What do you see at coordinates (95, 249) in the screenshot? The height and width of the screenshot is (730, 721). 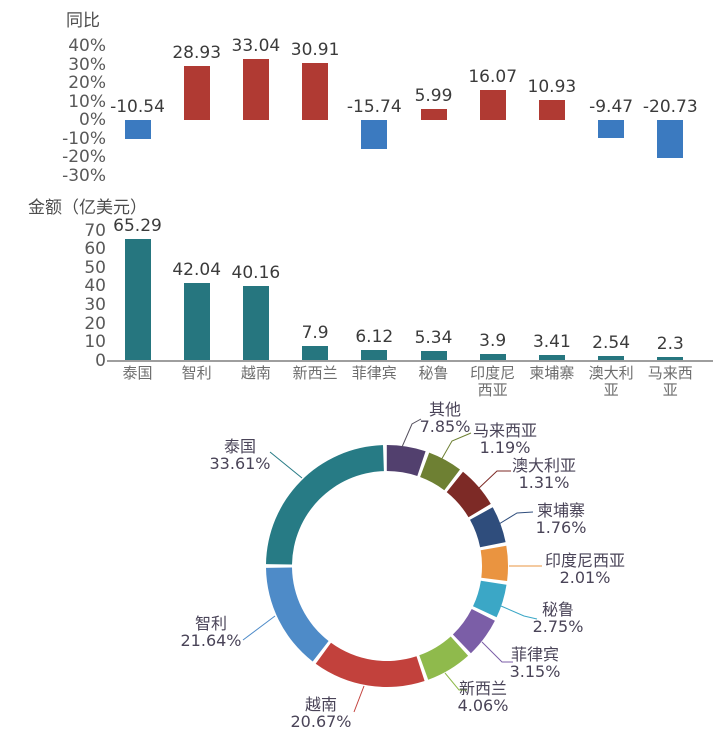 I see `y-tick-label: 60` at bounding box center [95, 249].